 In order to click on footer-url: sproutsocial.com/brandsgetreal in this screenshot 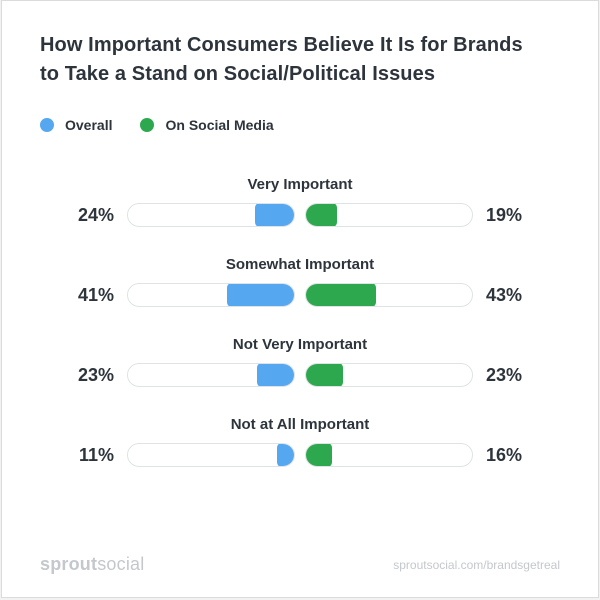, I will do `click(476, 564)`.